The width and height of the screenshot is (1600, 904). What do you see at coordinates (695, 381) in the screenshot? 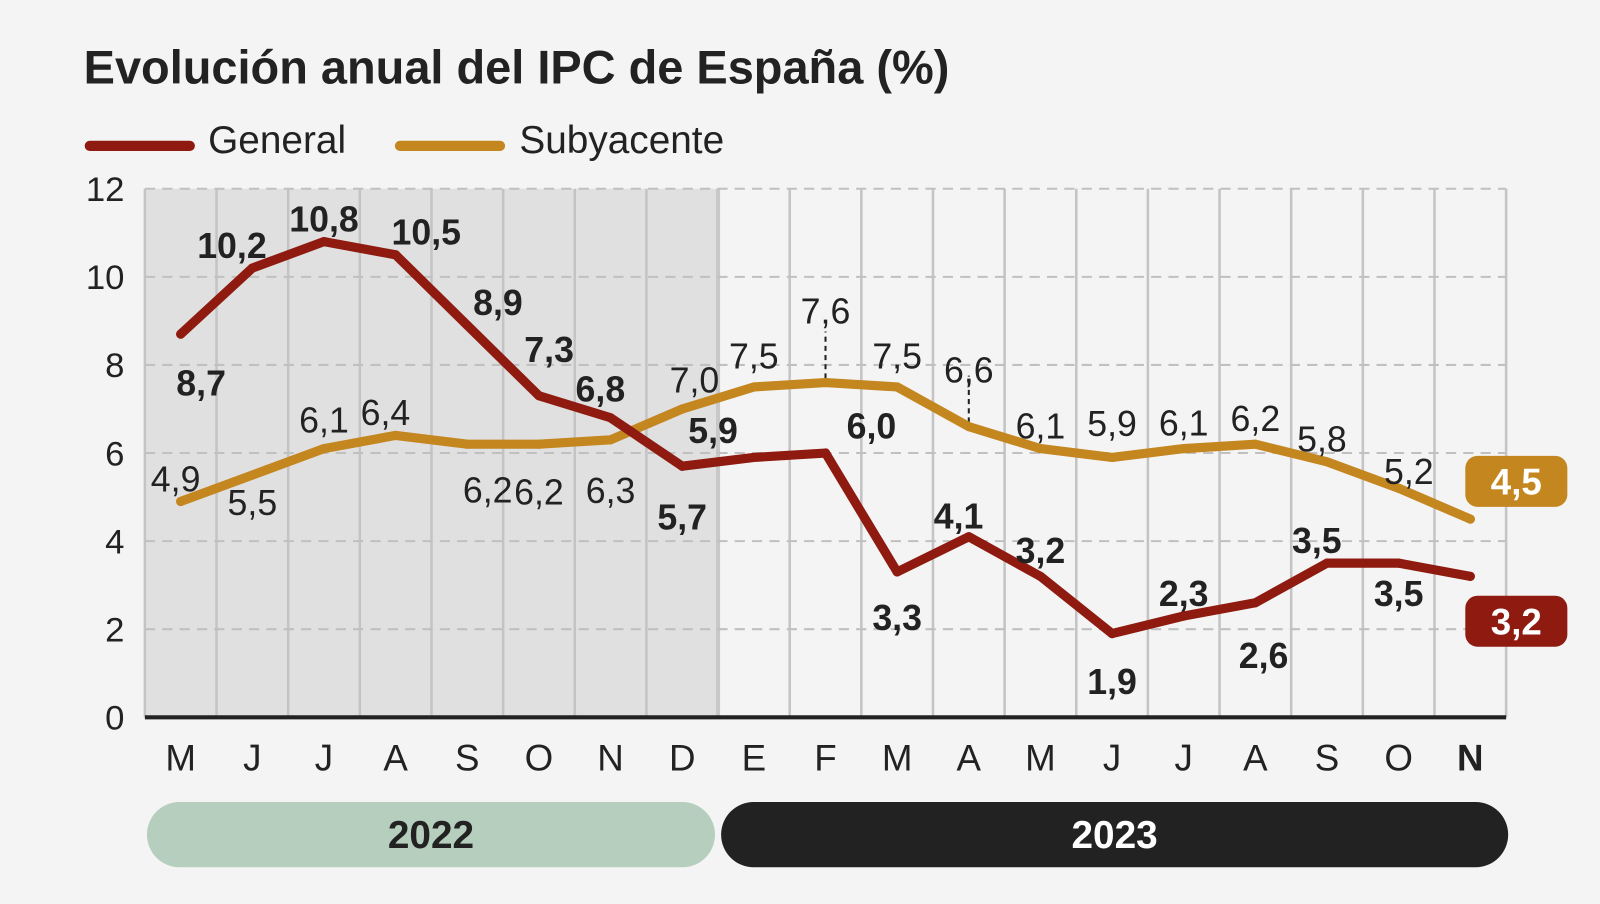
I see `data-label-subyacente: 7,0` at bounding box center [695, 381].